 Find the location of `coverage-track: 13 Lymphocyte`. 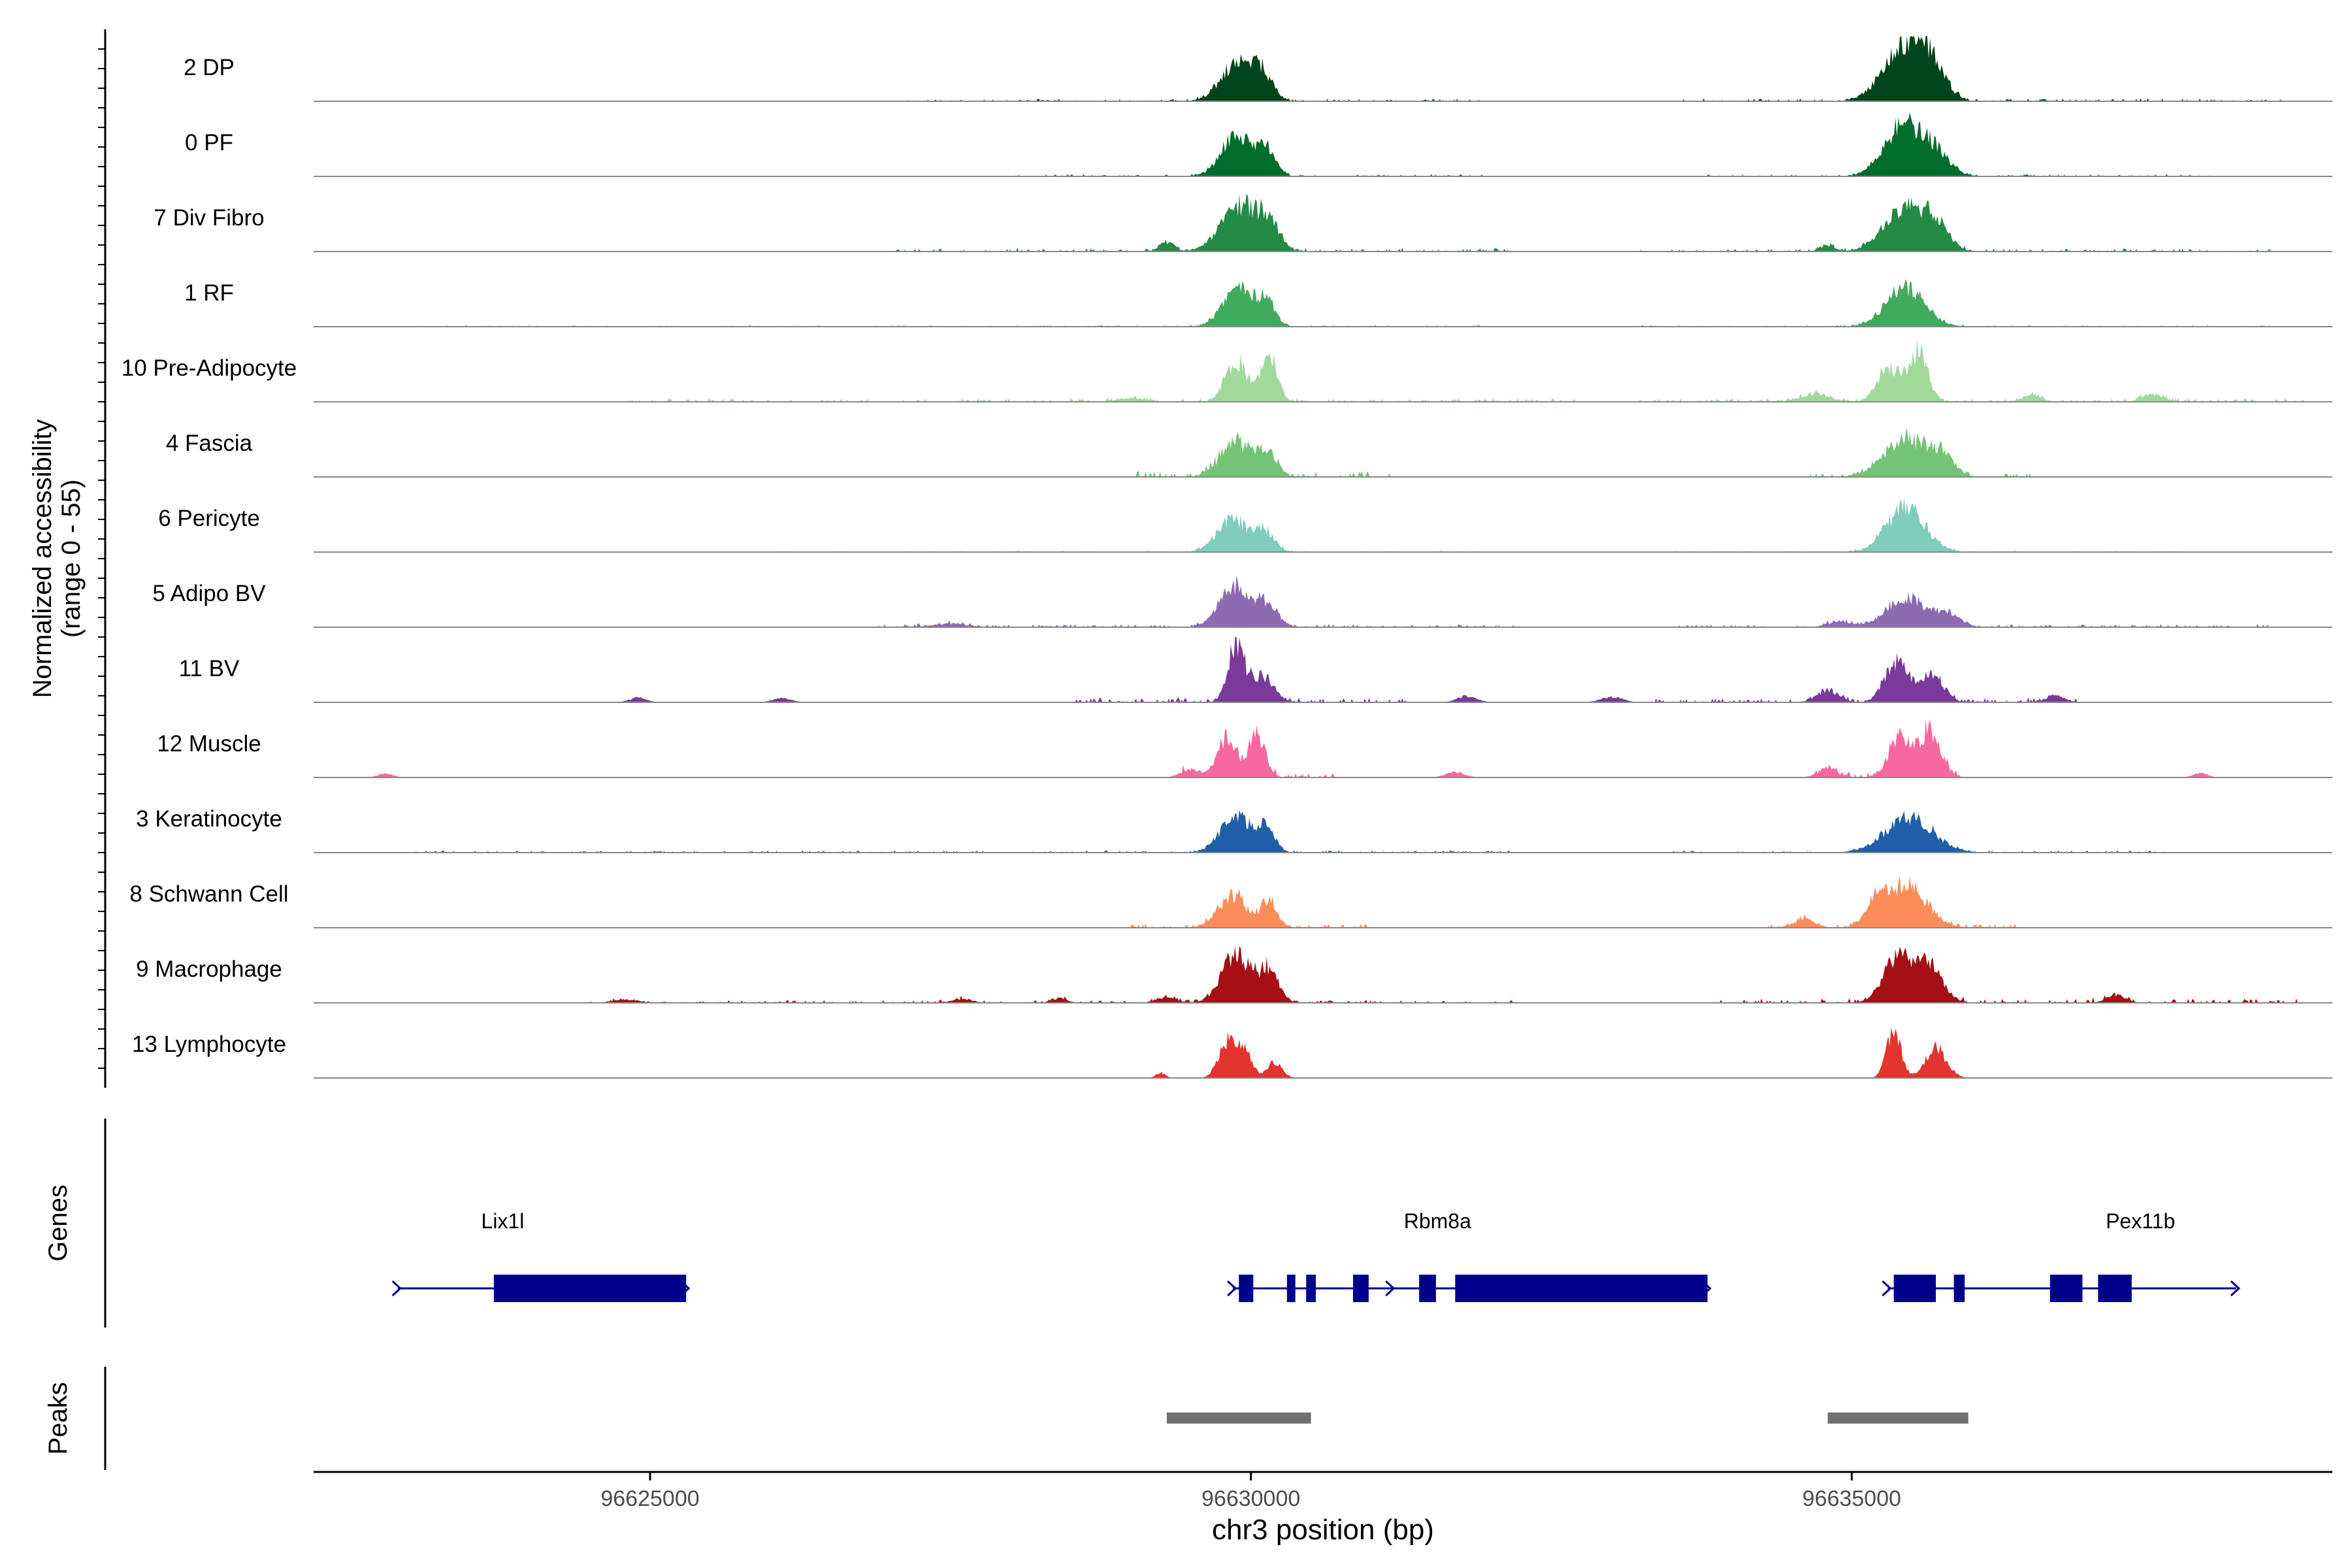

coverage-track: 13 Lymphocyte is located at coordinates (1232, 1053).